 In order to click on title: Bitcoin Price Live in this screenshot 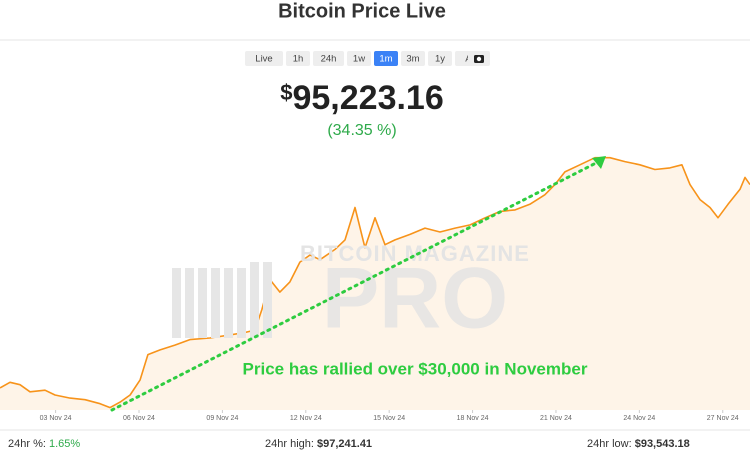, I will do `click(362, 11)`.